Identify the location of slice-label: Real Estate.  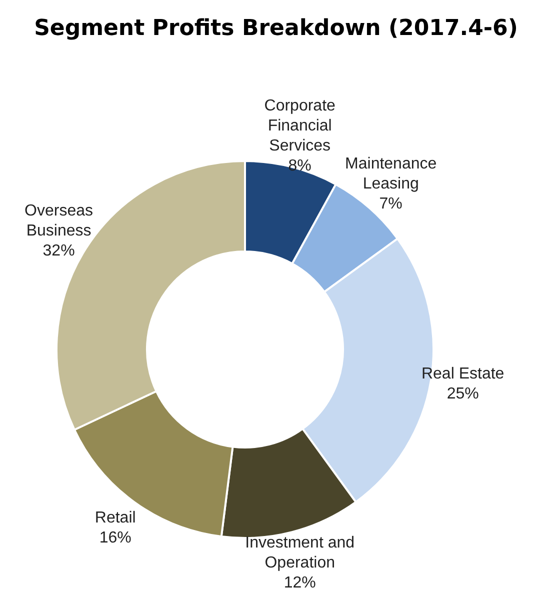
(462, 373).